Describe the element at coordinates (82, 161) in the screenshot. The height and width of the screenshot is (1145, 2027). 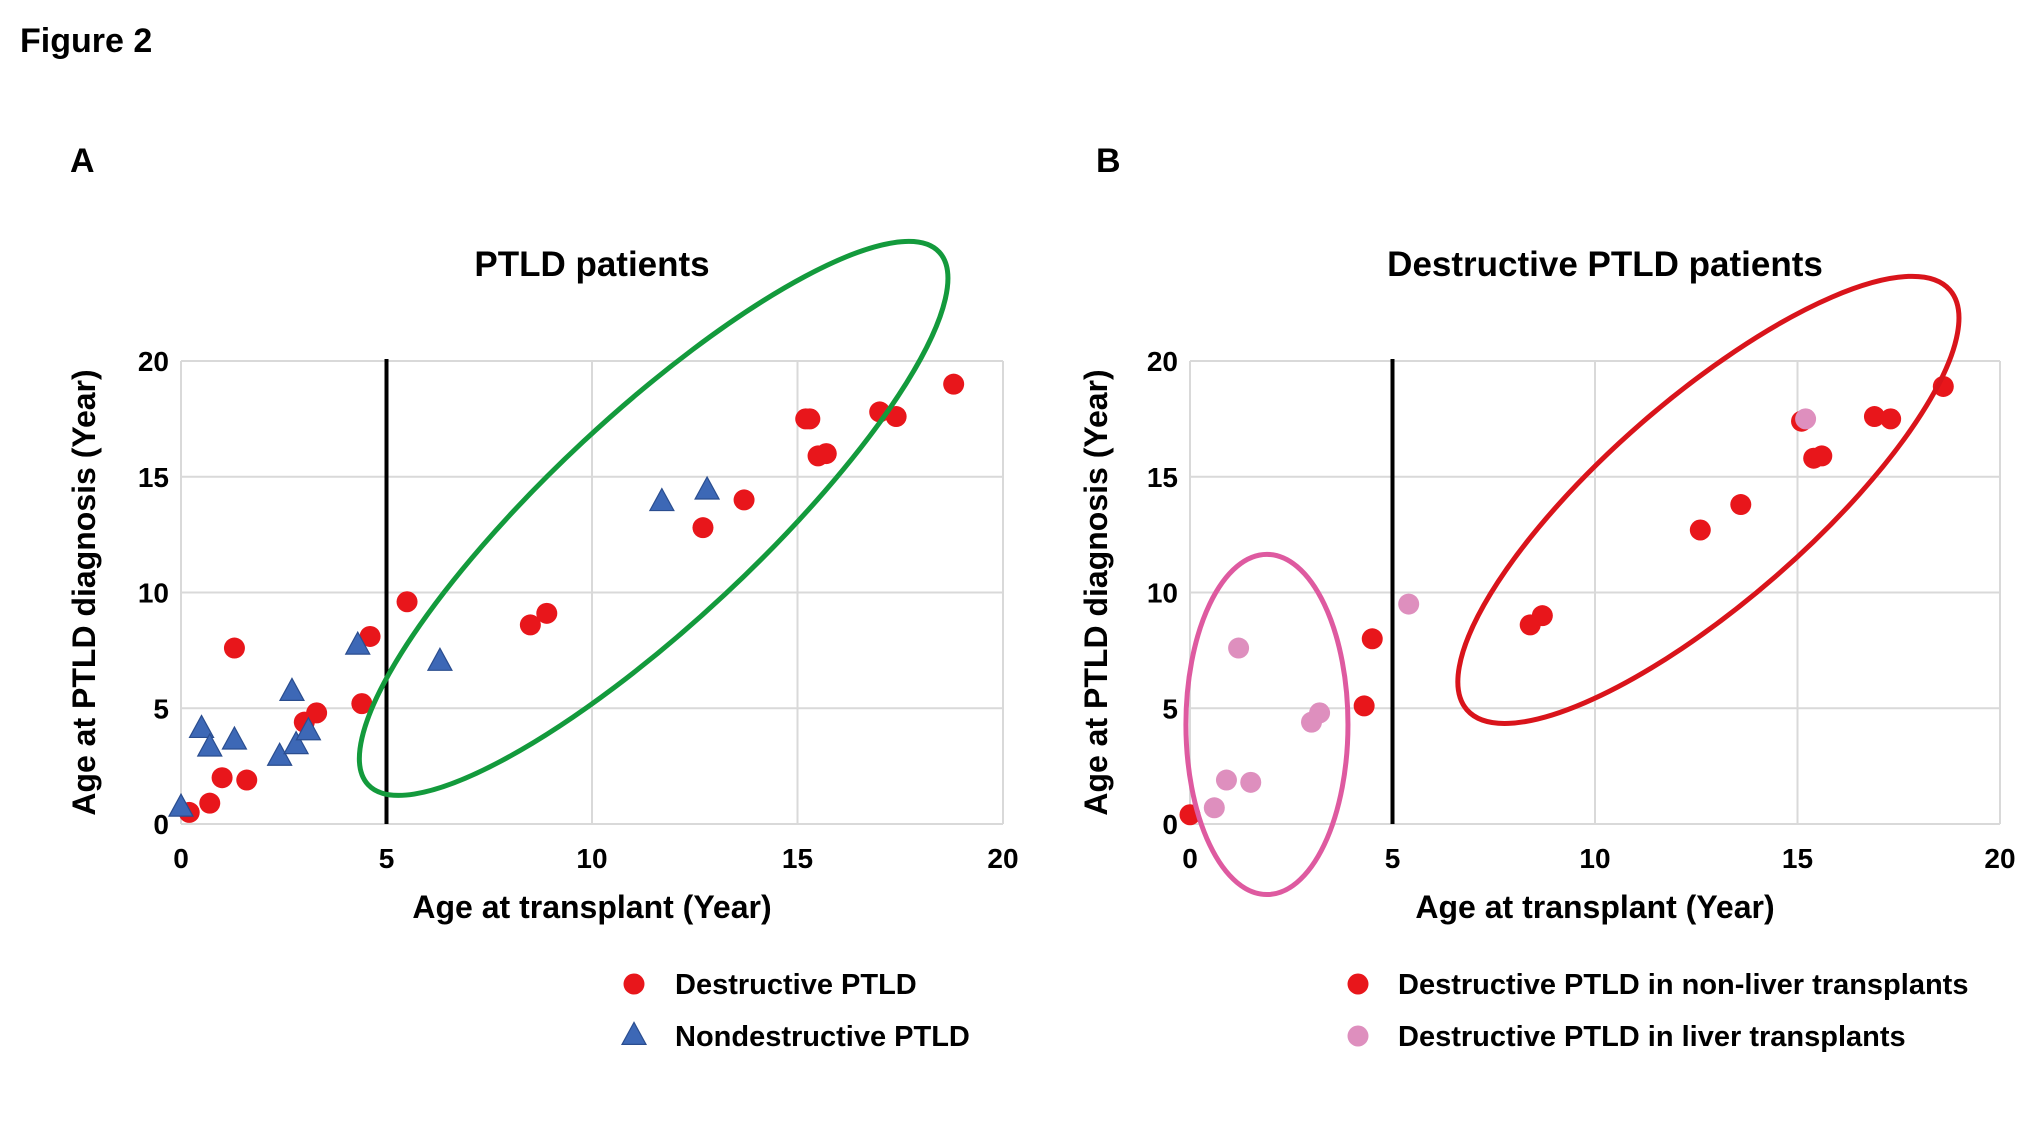
I see `panel-a-label: A` at that location.